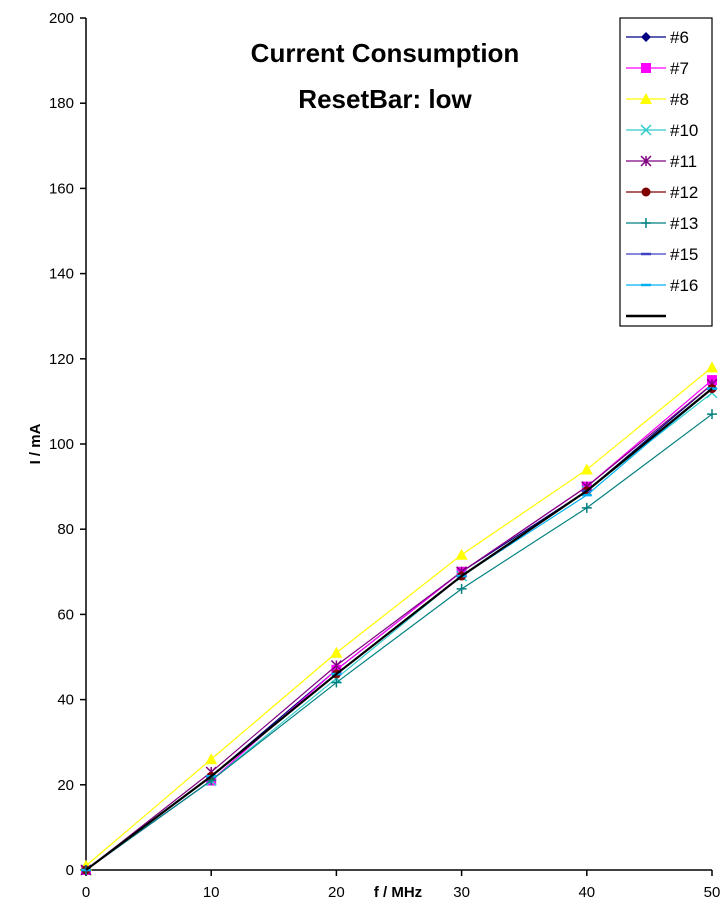 This screenshot has height=908, width=724. Describe the element at coordinates (586, 892) in the screenshot. I see `x-tick-label: 40` at that location.